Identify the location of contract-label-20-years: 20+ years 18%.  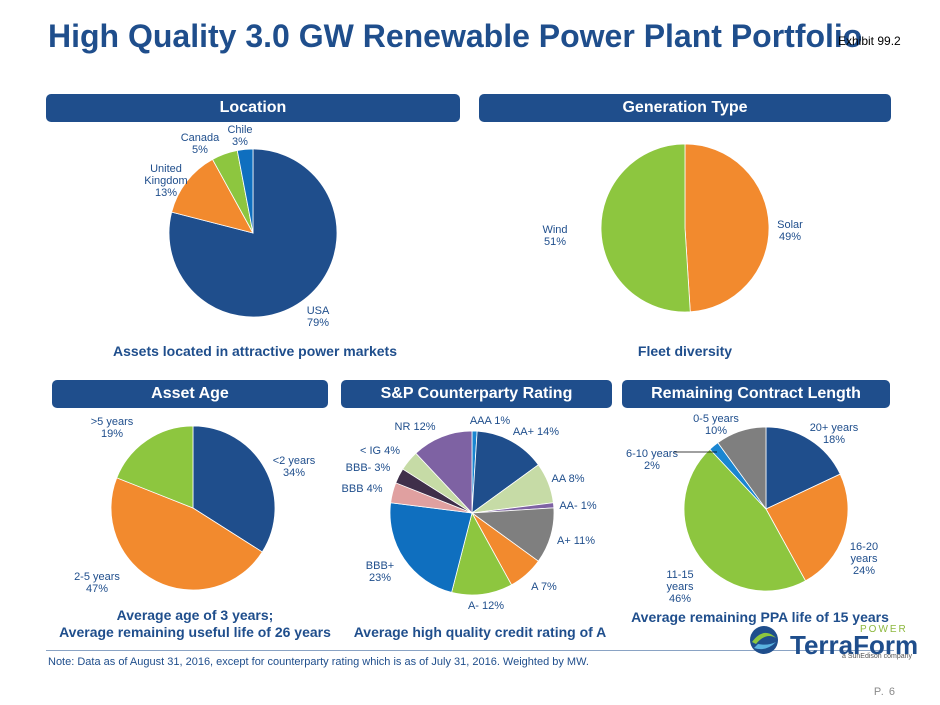
(834, 434).